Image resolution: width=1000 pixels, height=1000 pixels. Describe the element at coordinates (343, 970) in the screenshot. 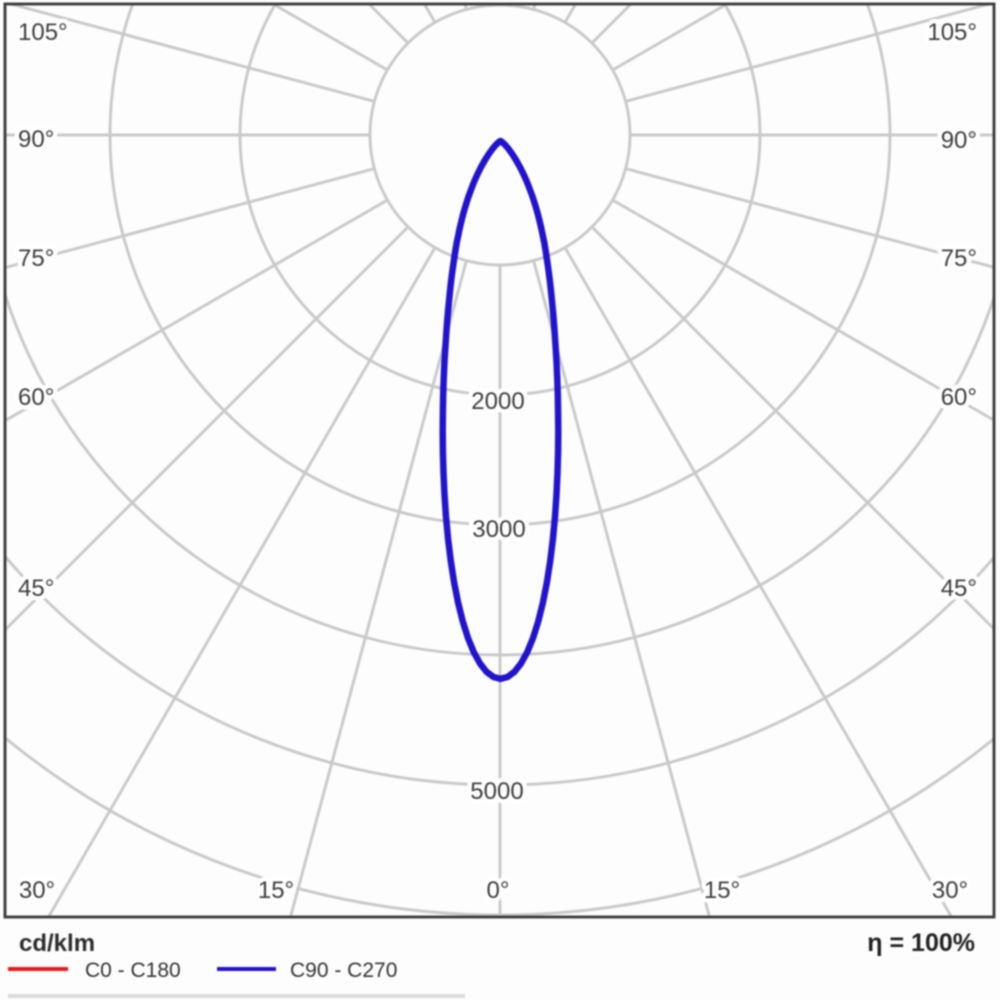

I see `svg-text: C90 - C270` at that location.